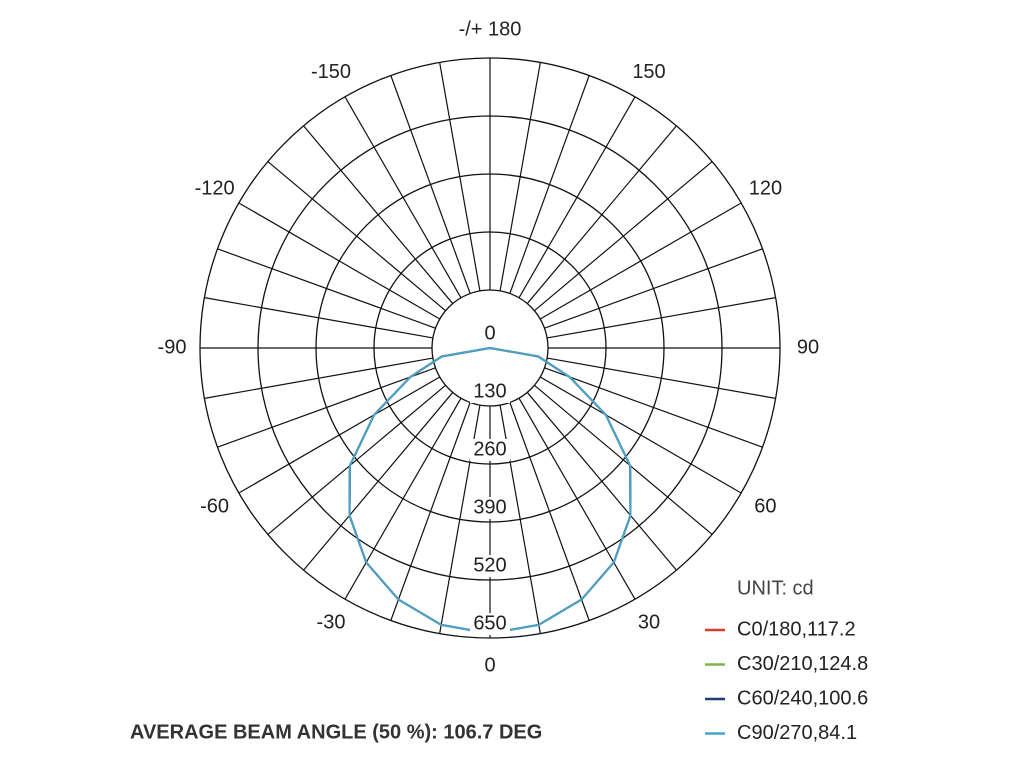 The image size is (1024, 768). I want to click on r-tick-label: 0, so click(489, 333).